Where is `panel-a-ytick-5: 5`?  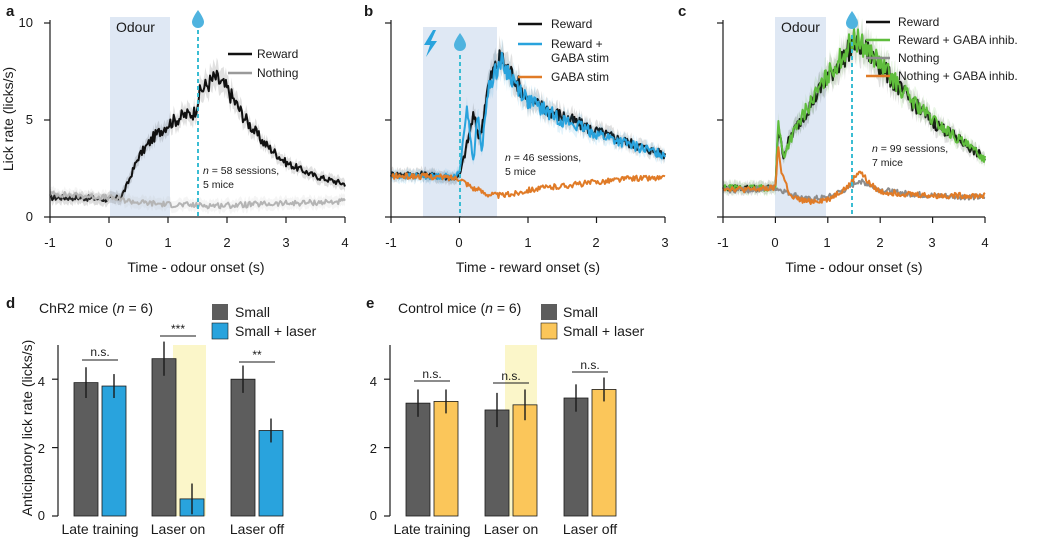 panel-a-ytick-5: 5 is located at coordinates (29, 119).